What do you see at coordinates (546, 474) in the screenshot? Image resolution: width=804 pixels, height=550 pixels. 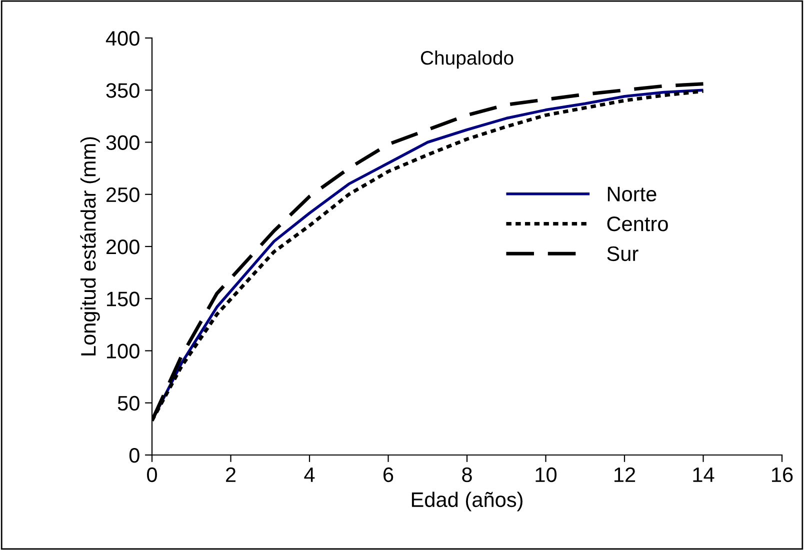 I see `x-tick-label: 10` at bounding box center [546, 474].